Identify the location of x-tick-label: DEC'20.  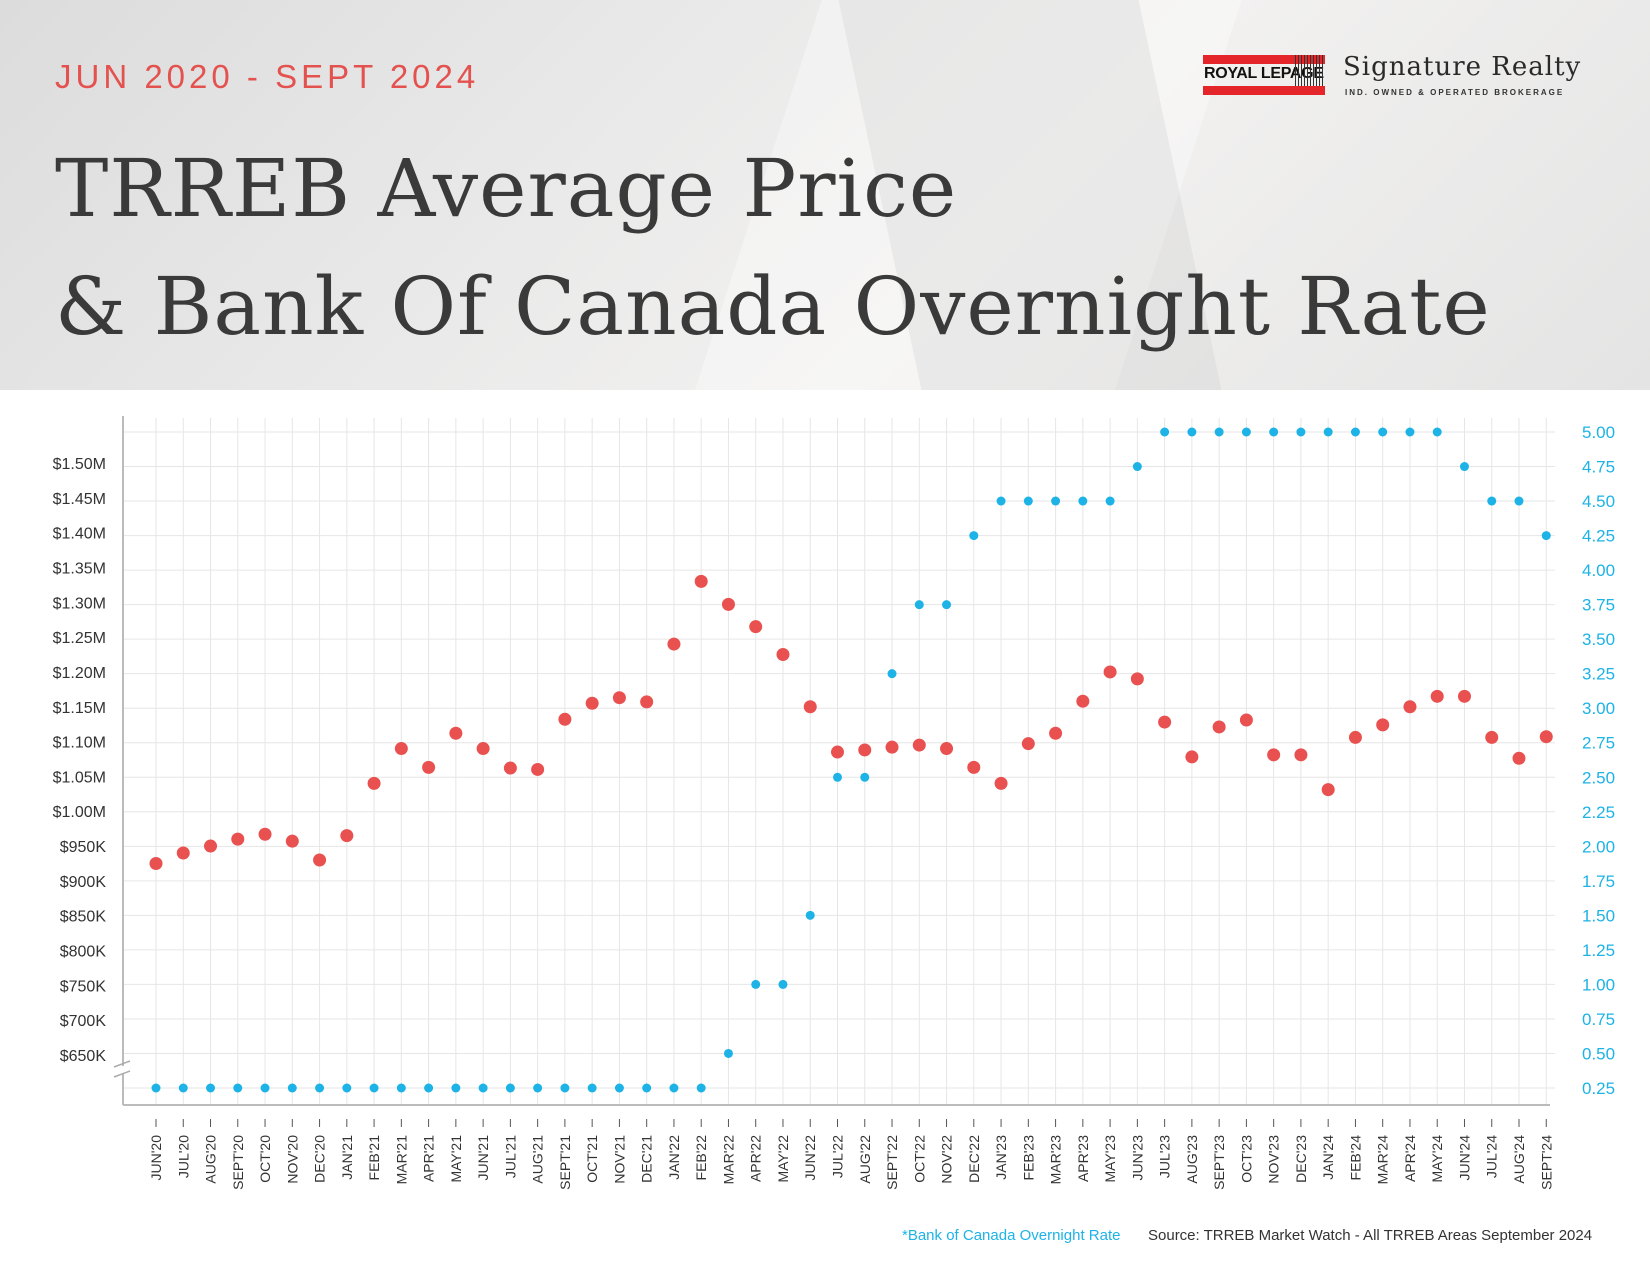
(320, 1159).